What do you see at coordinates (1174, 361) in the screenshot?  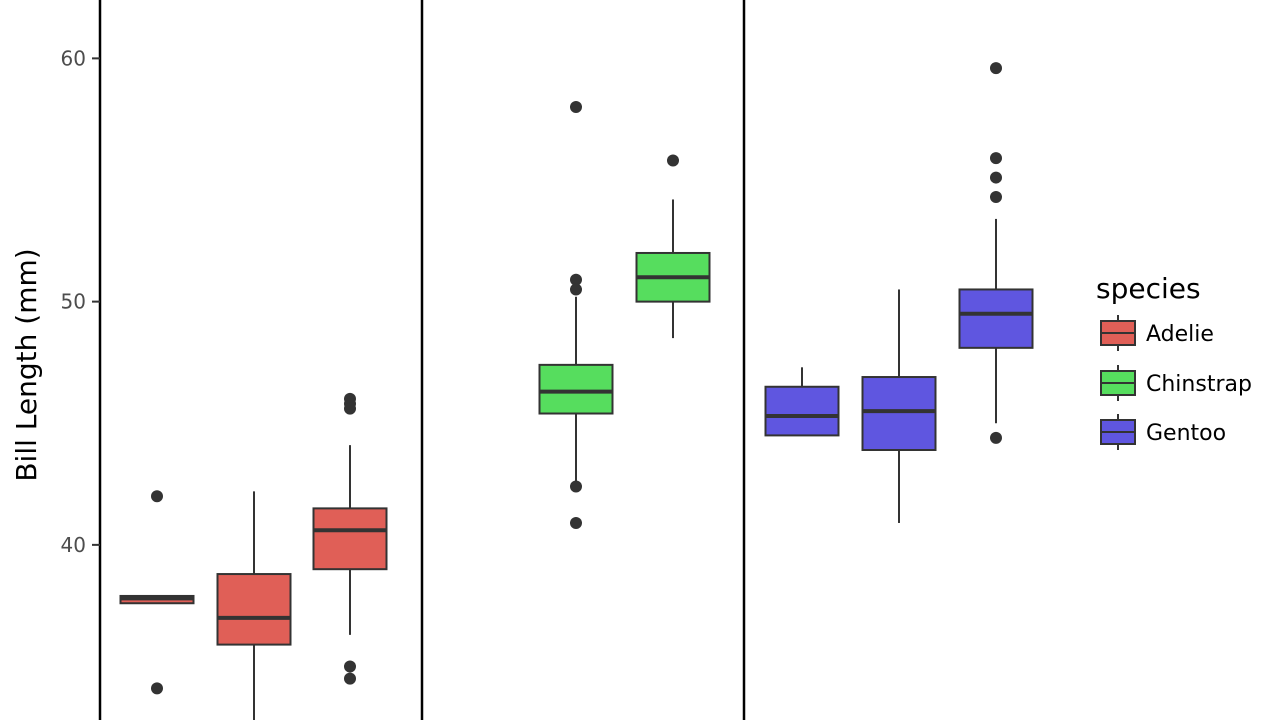 I see `legend: species Adelie Chinstrap Gentoo` at bounding box center [1174, 361].